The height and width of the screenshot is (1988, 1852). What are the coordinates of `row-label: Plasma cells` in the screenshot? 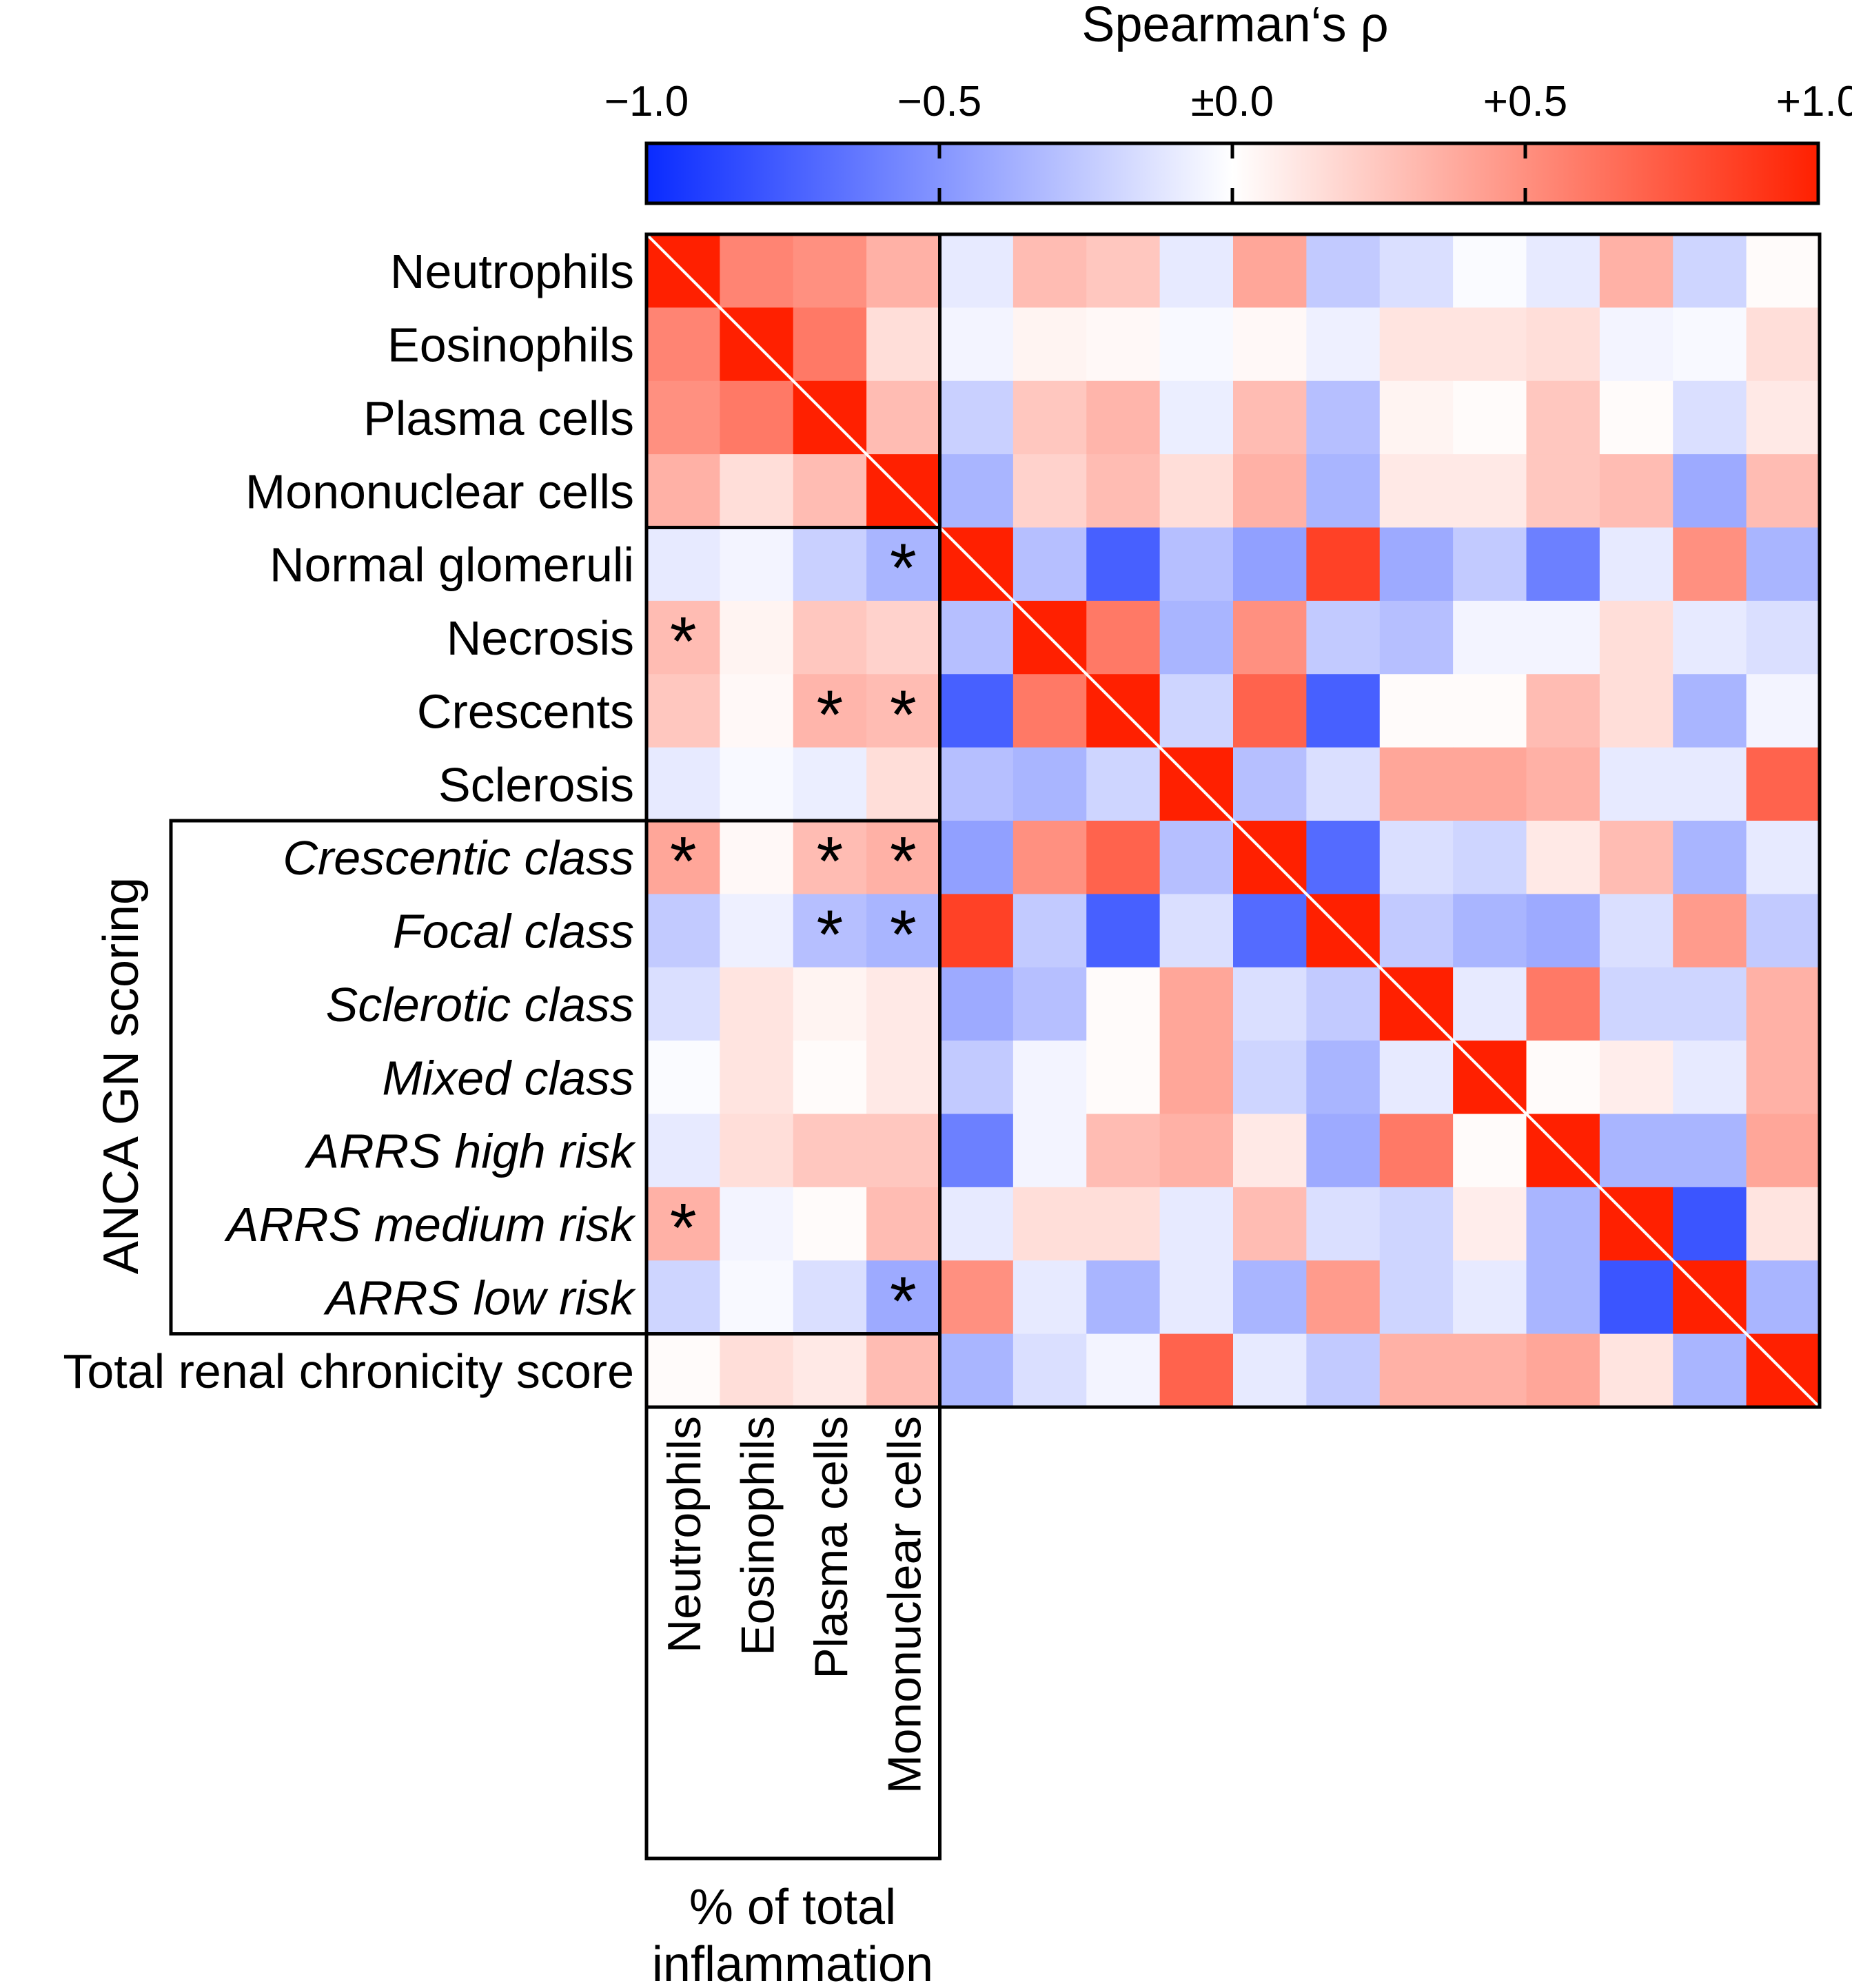 It's located at (498, 418).